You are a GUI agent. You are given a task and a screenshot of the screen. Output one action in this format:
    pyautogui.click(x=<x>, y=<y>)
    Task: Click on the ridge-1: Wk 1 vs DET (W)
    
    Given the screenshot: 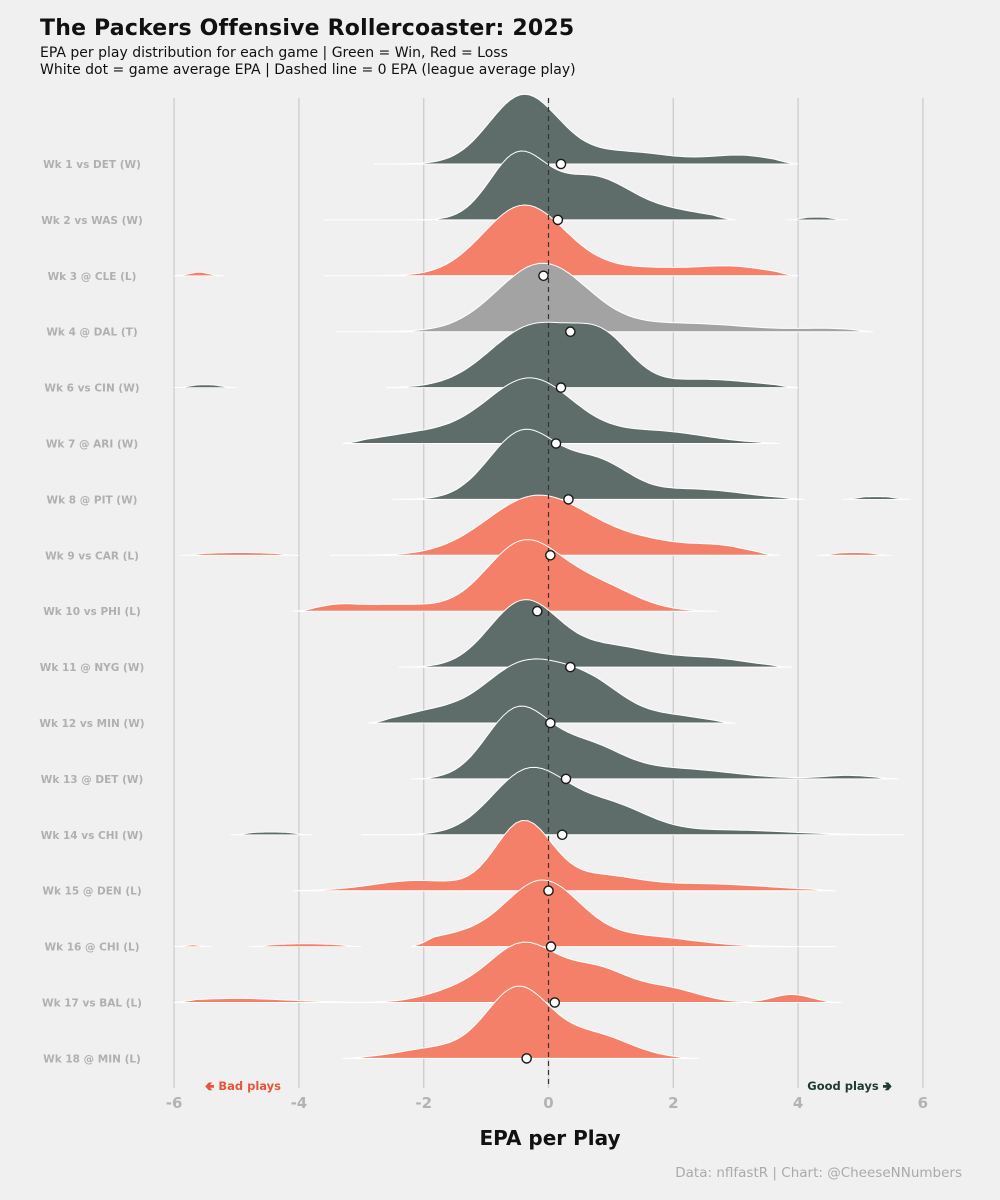 What is the action you would take?
    pyautogui.click(x=421, y=132)
    